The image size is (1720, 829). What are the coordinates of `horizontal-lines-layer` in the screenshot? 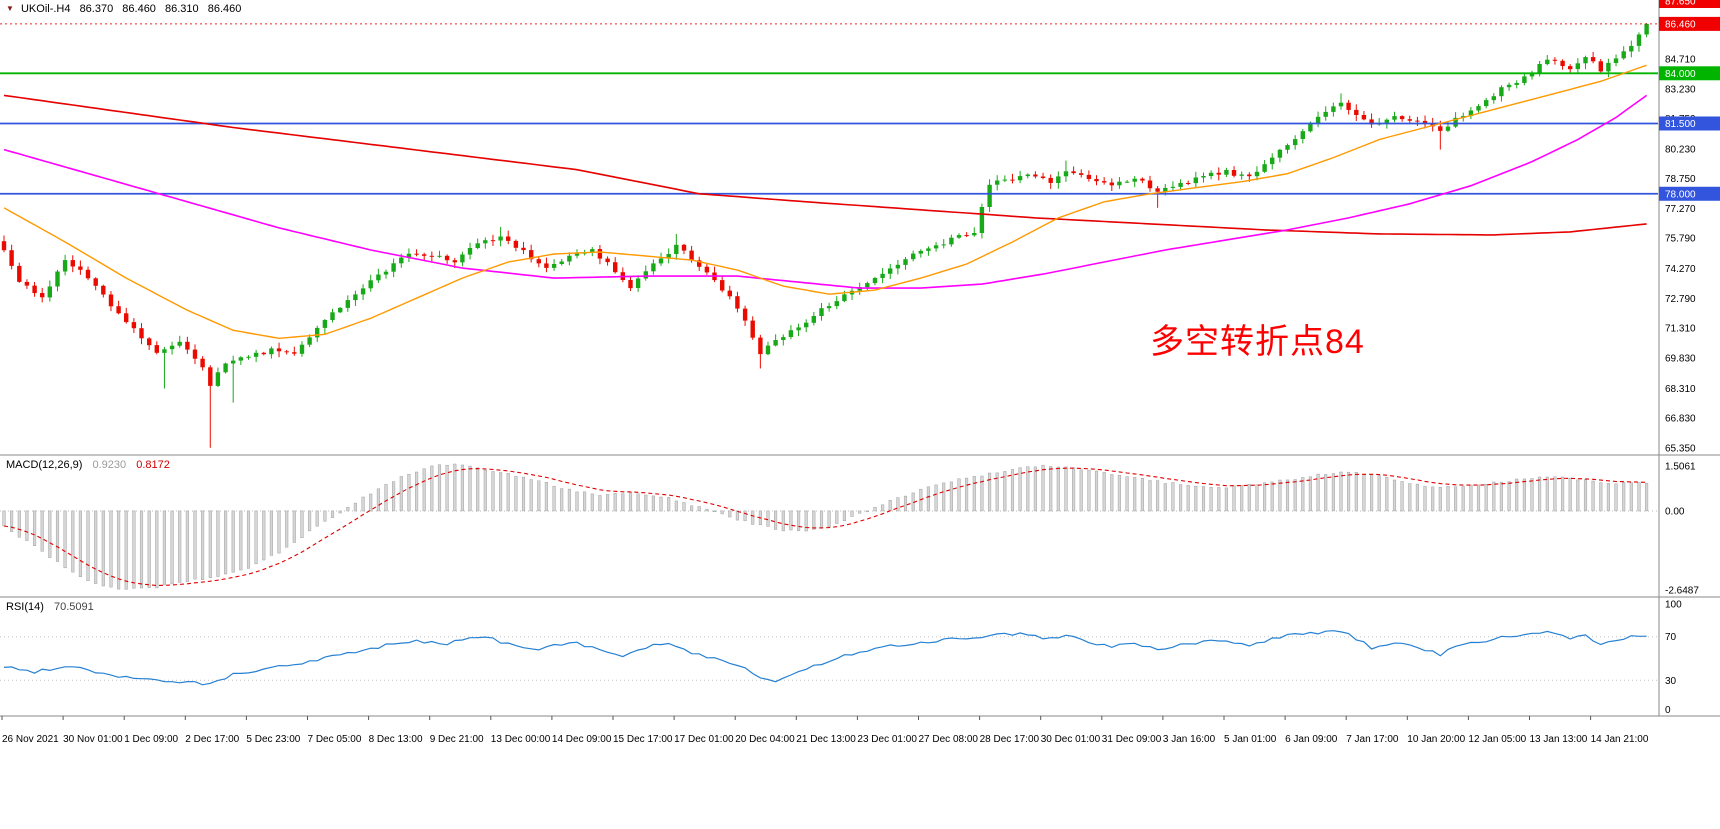 It's located at (829, 133).